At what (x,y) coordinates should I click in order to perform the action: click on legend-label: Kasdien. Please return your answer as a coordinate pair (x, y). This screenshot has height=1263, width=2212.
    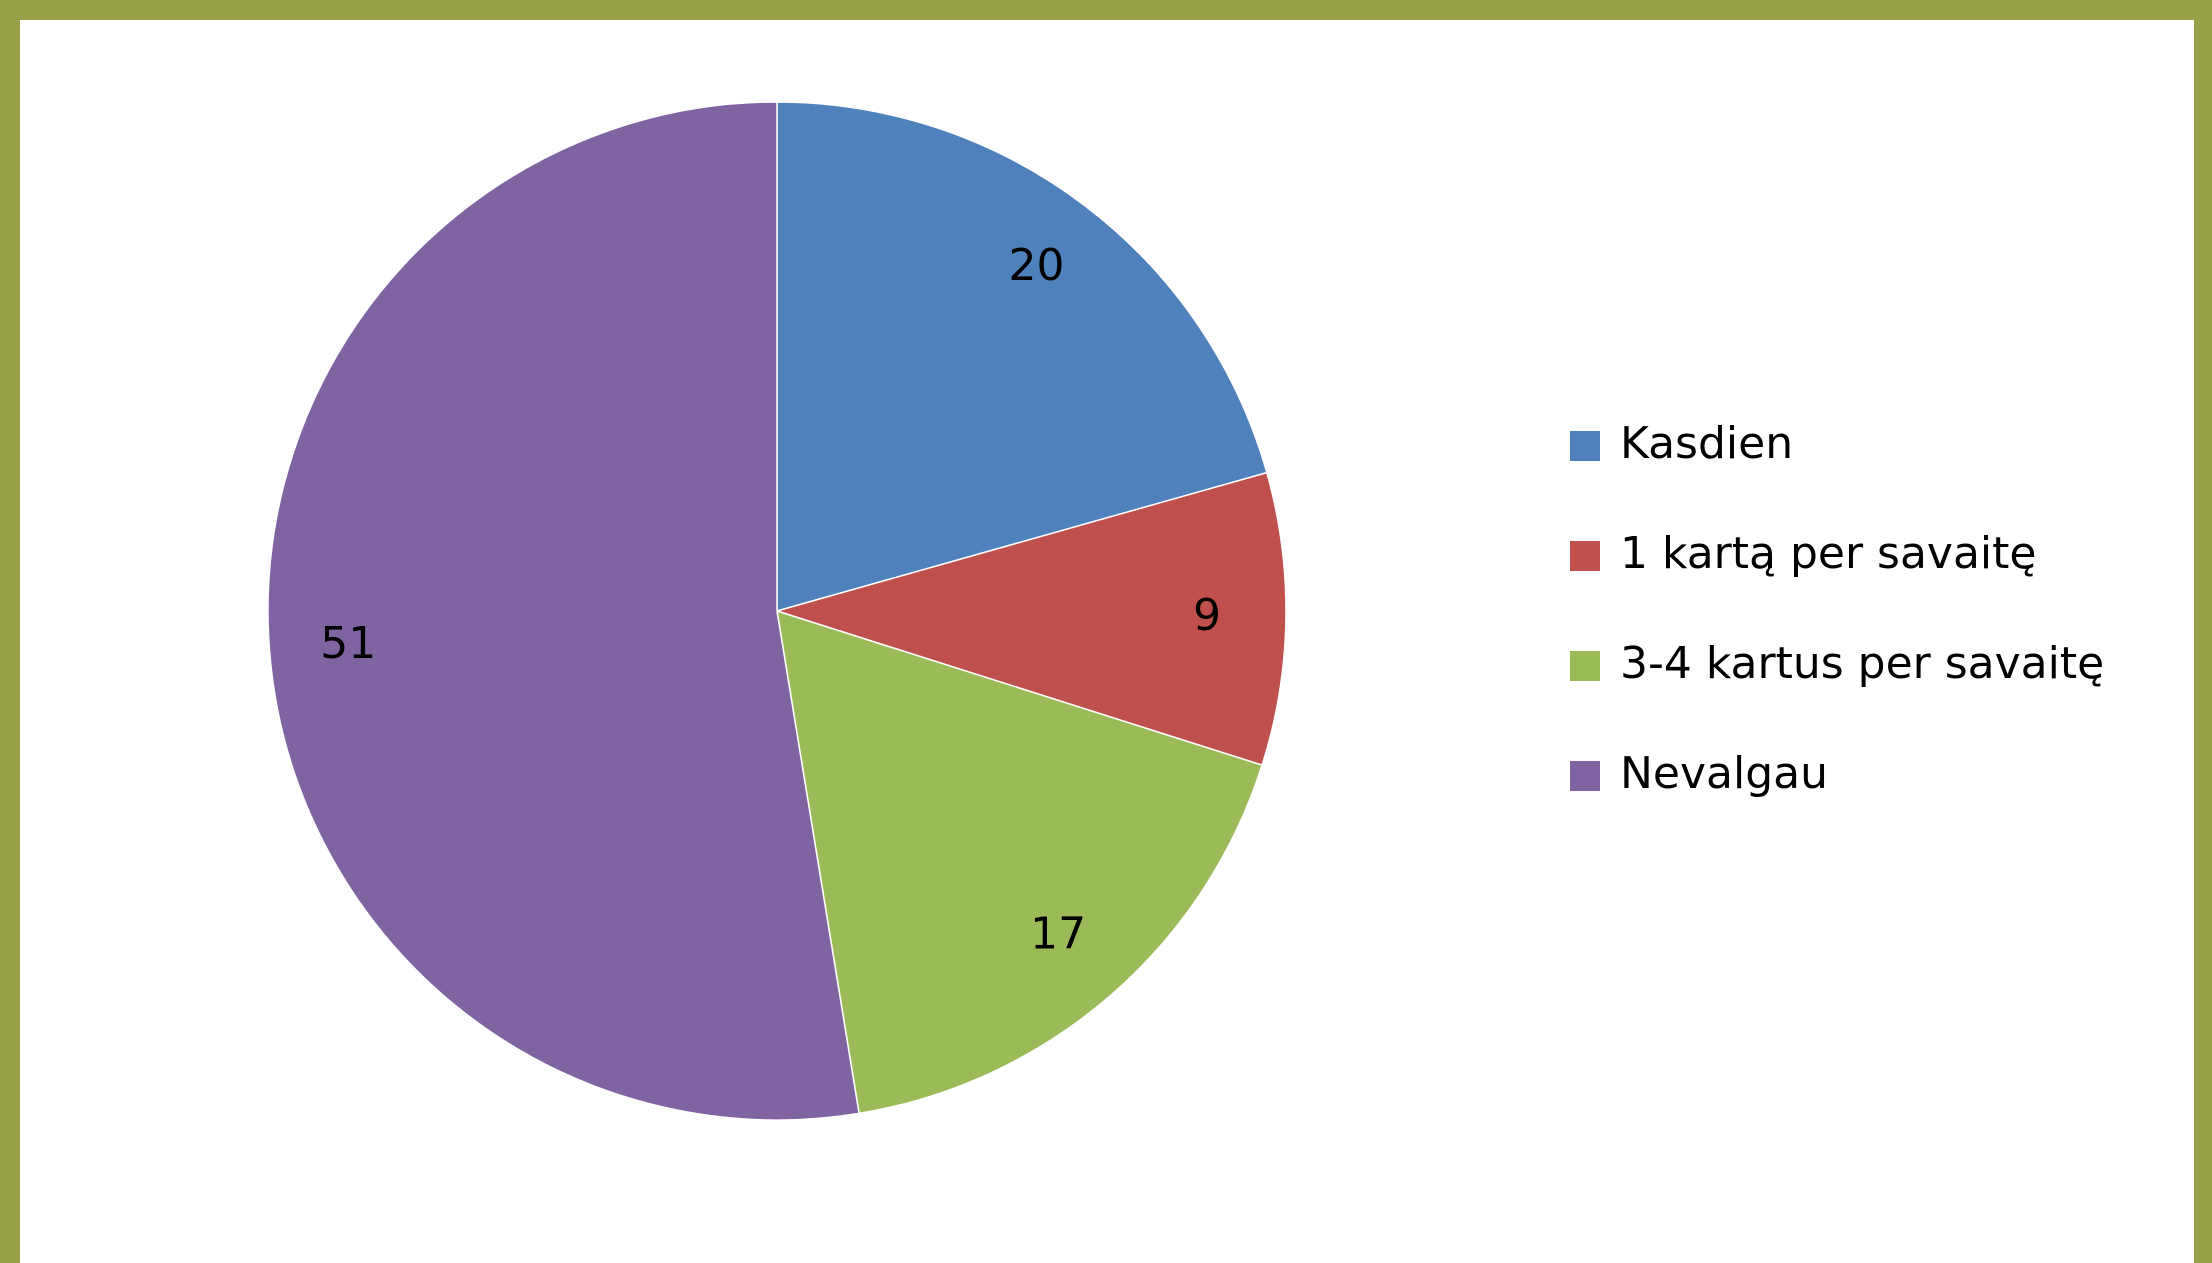
    Looking at the image, I should click on (1706, 443).